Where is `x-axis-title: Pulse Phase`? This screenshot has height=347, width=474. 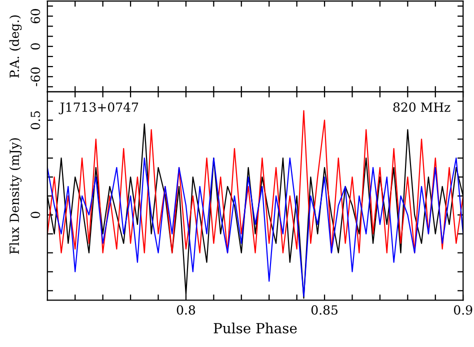 x-axis-title: Pulse Phase is located at coordinates (255, 328).